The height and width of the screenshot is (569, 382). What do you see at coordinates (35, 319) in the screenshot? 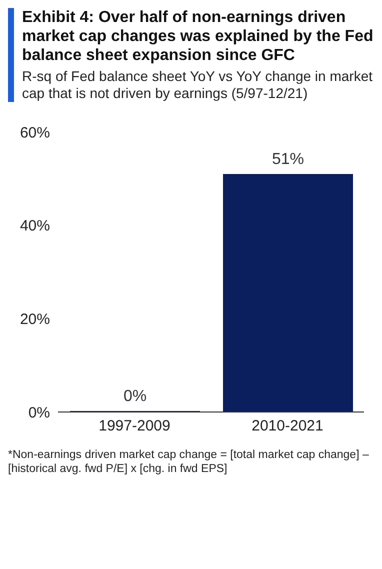
I see `y-tick-label: 20%` at bounding box center [35, 319].